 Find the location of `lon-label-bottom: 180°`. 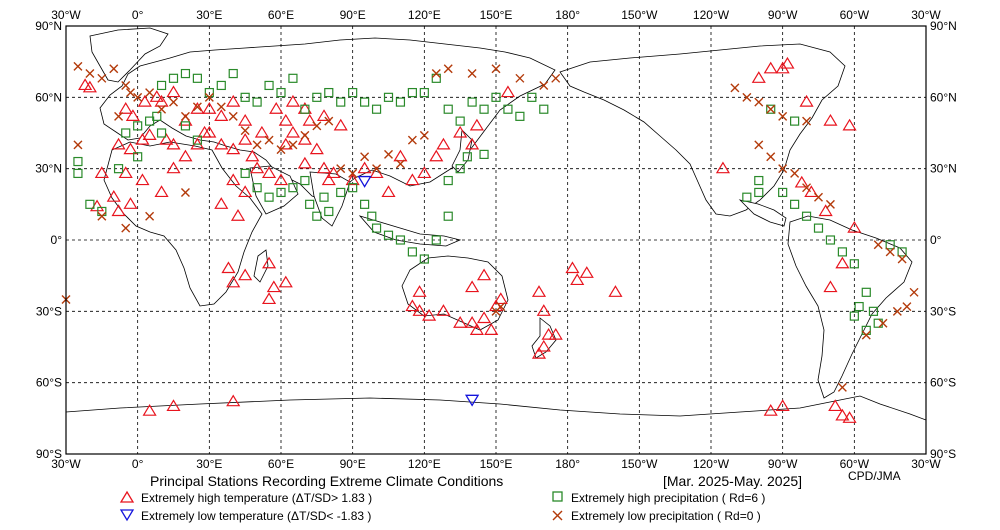

lon-label-bottom: 180° is located at coordinates (567, 464).